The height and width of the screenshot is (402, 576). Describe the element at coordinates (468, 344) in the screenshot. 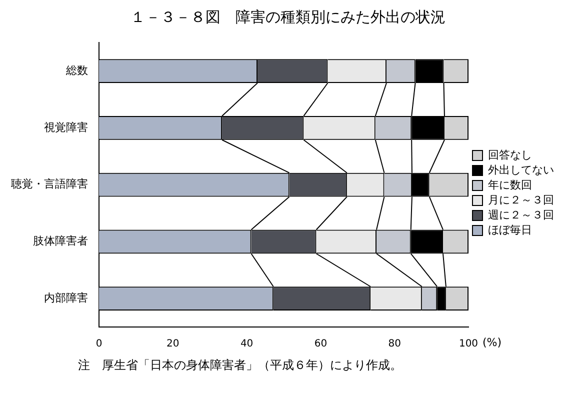

I see `x-tick-label: 100` at that location.